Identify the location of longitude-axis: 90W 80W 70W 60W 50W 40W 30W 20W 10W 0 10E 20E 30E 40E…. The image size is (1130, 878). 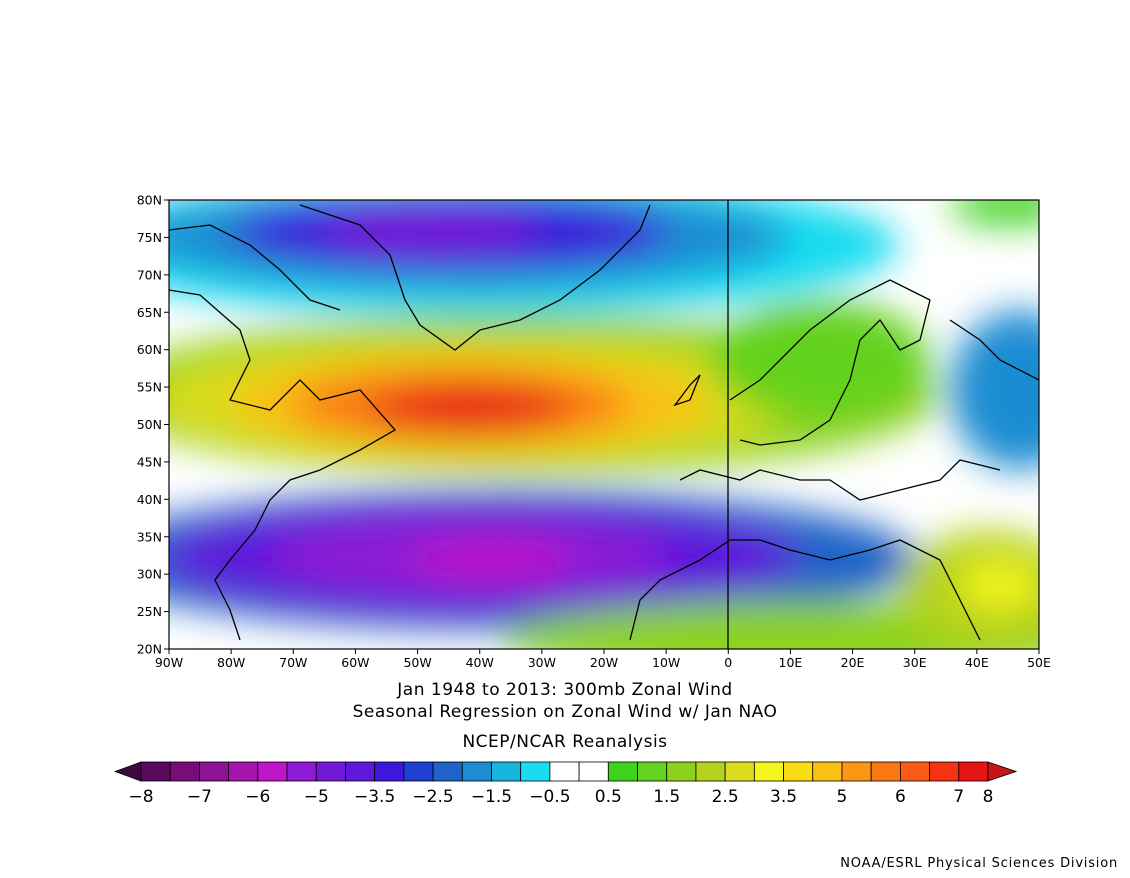
(603, 659).